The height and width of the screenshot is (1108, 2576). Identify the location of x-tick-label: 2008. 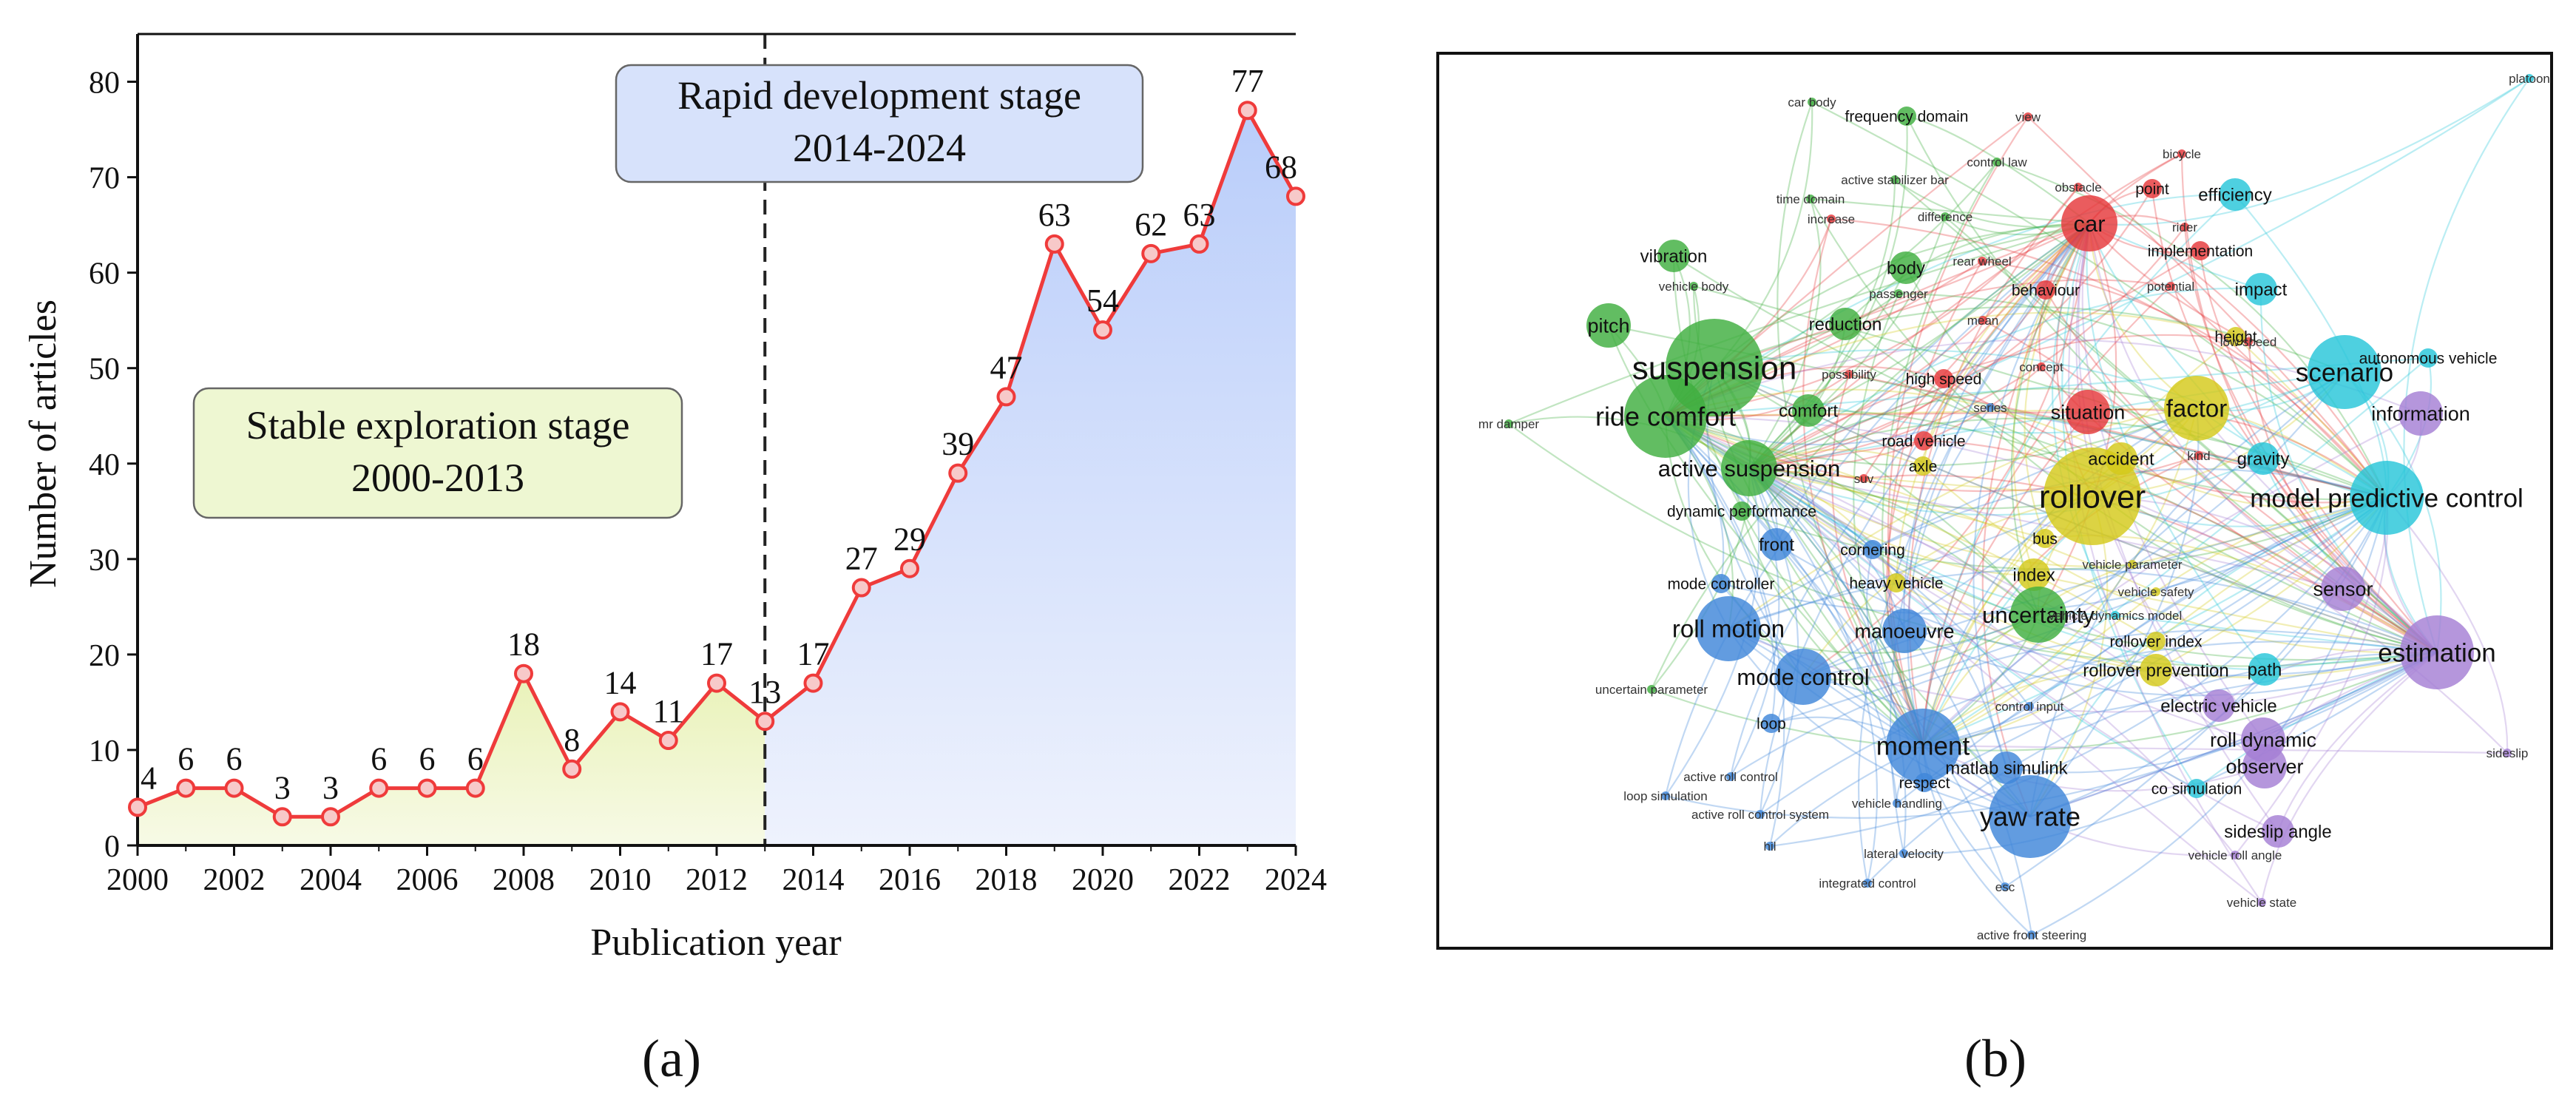
(524, 880).